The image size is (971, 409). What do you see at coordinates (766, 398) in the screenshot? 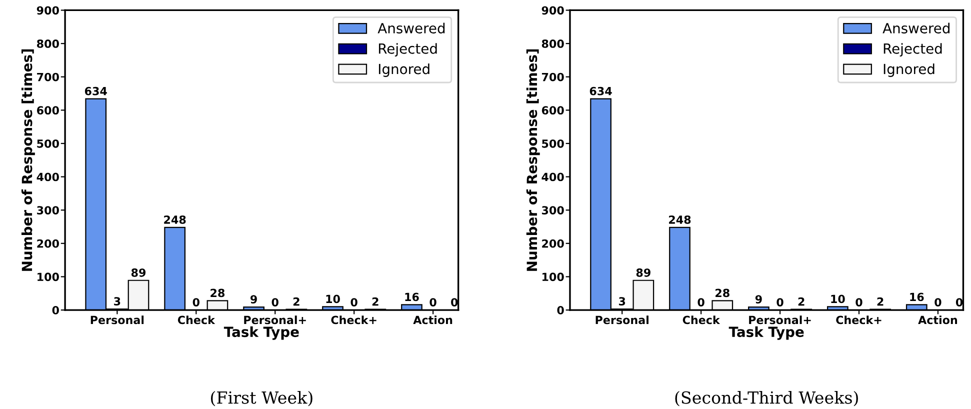
I see `text: (Second-Third Weeks)` at bounding box center [766, 398].